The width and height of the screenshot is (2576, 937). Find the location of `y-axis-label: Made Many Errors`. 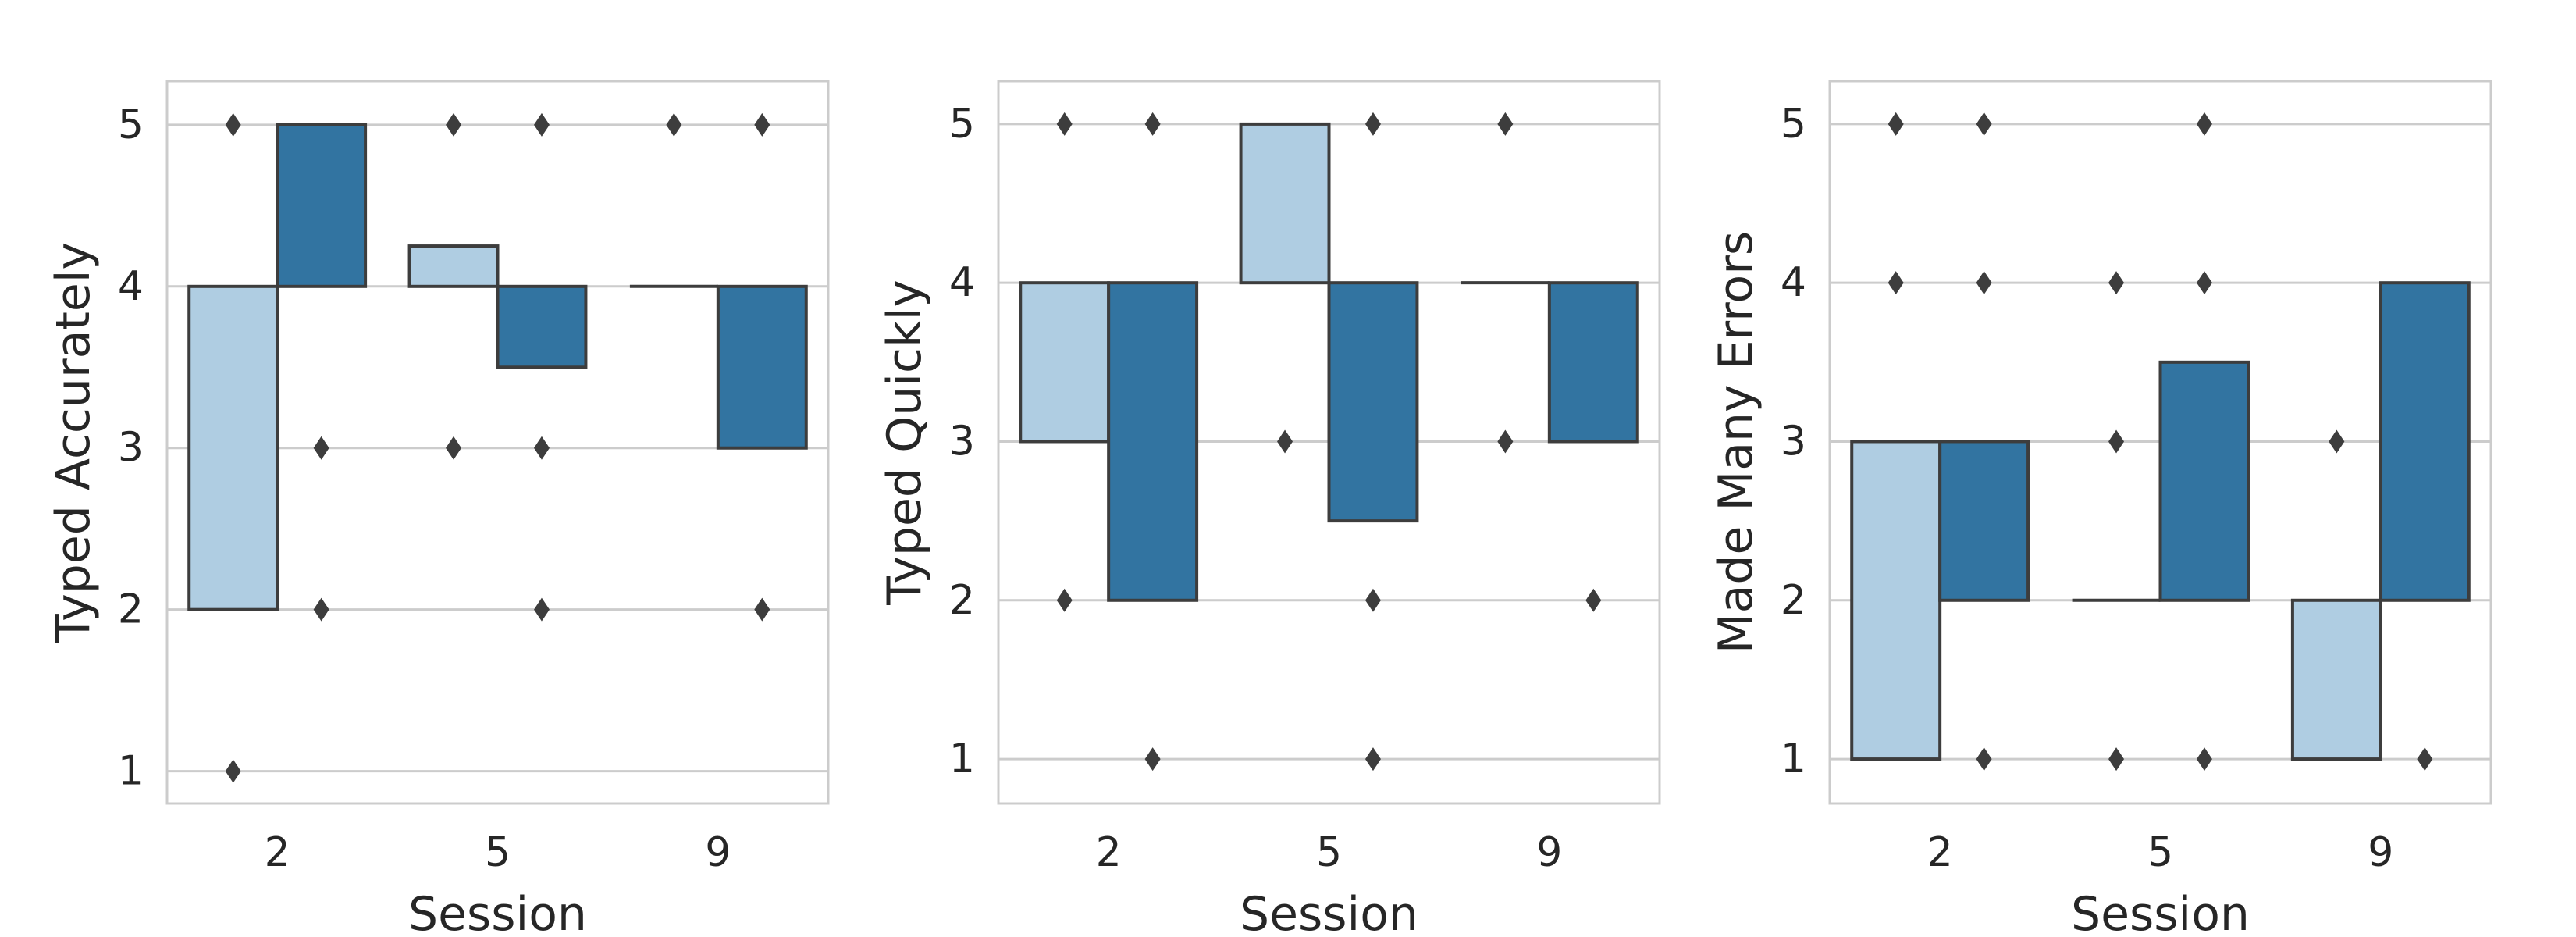

y-axis-label: Made Many Errors is located at coordinates (1736, 443).